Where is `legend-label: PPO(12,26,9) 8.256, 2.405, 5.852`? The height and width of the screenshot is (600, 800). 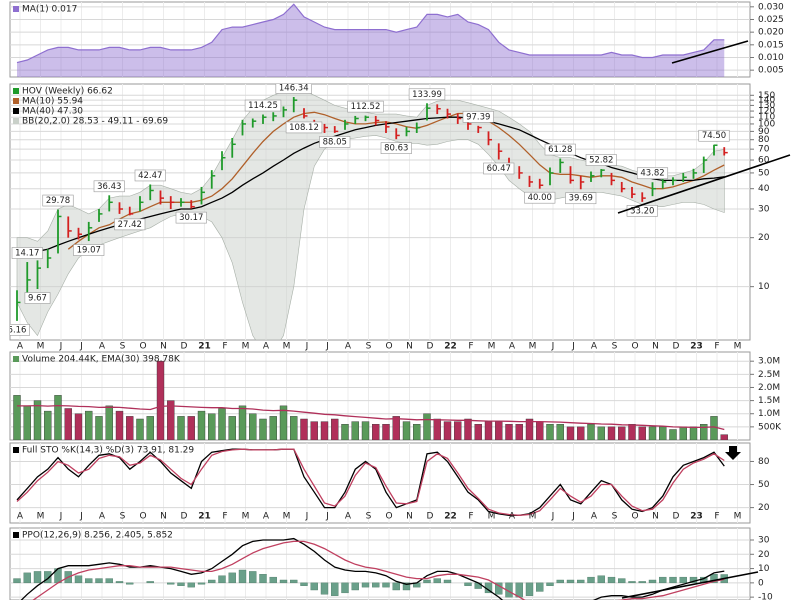
legend-label: PPO(12,26,9) 8.256, 2.405, 5.852 is located at coordinates (97, 536).